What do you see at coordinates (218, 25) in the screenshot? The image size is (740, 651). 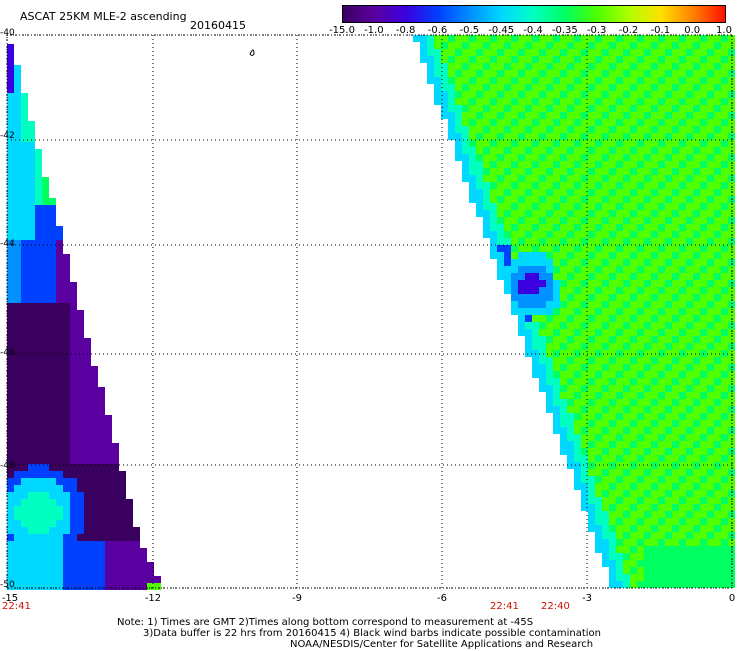 I see `product-date: 20160415` at bounding box center [218, 25].